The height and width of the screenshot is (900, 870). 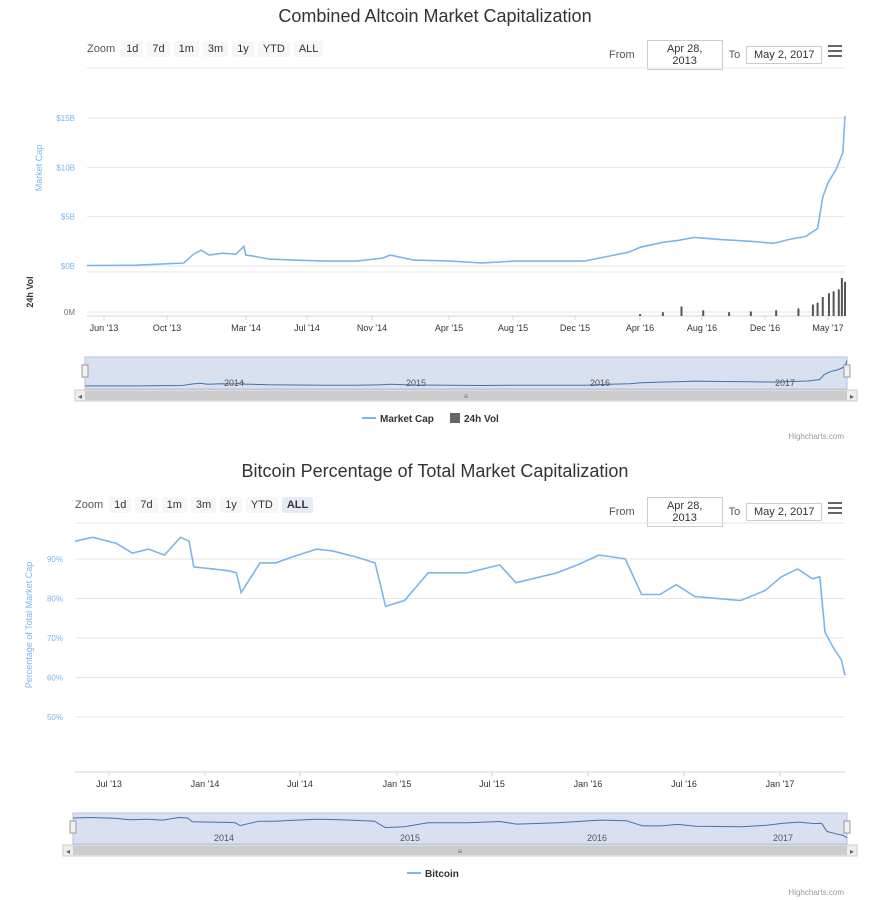 What do you see at coordinates (65, 167) in the screenshot?
I see `y-tick-label: $10B` at bounding box center [65, 167].